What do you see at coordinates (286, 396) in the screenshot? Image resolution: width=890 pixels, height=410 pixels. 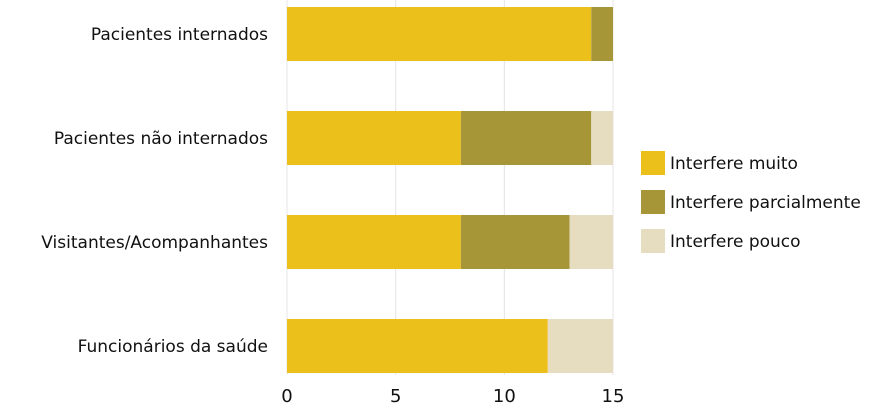 I see `x-tick-label: 0` at bounding box center [286, 396].